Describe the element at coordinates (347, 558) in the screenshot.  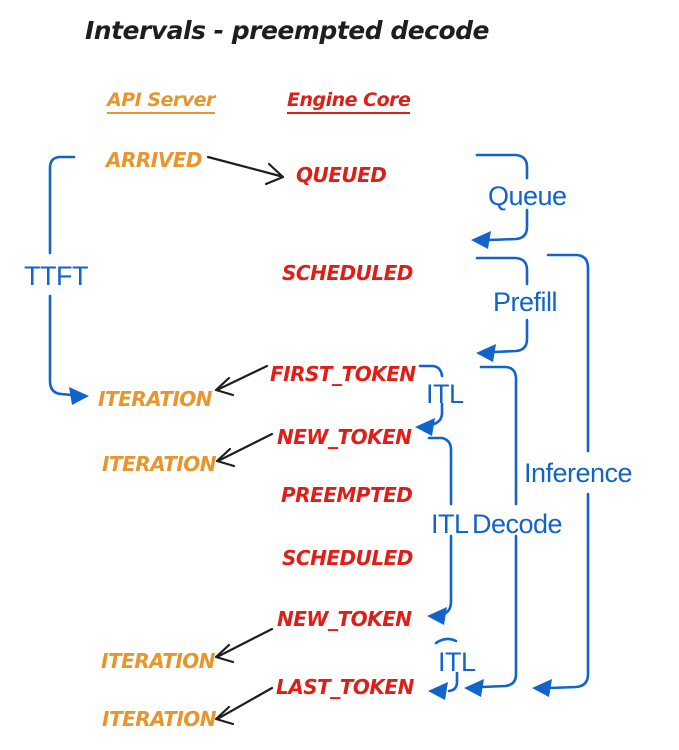
I see `event-scheduled-2: SCHEDULED` at that location.